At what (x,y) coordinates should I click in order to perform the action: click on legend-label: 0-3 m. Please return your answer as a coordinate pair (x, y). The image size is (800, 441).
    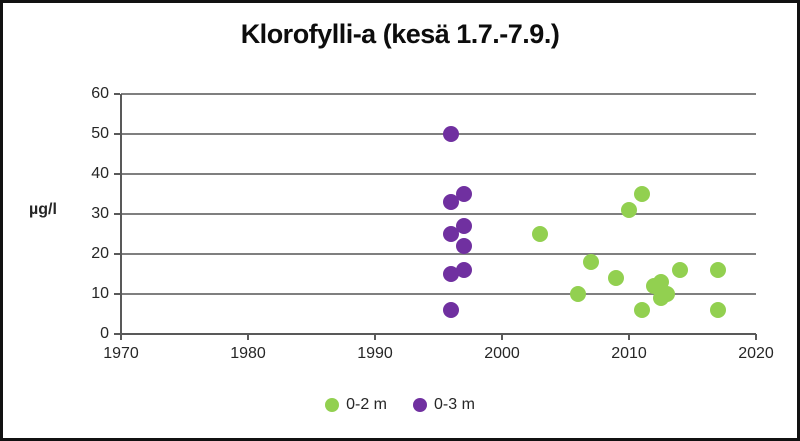
    Looking at the image, I should click on (454, 404).